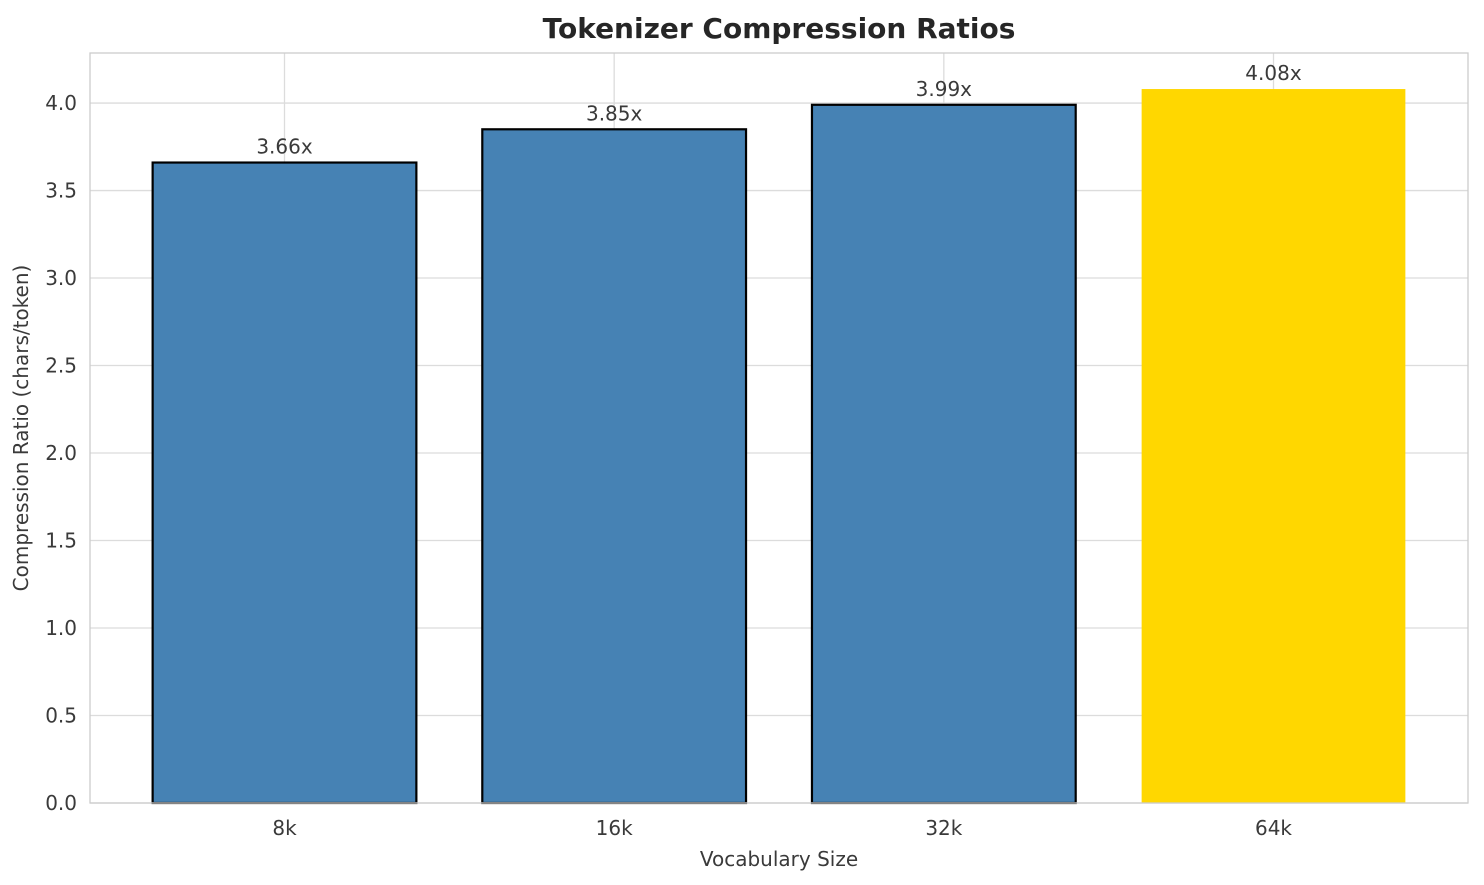 The width and height of the screenshot is (1484, 885). I want to click on y-axis-label: Compression Ratio (chars/token), so click(21, 428).